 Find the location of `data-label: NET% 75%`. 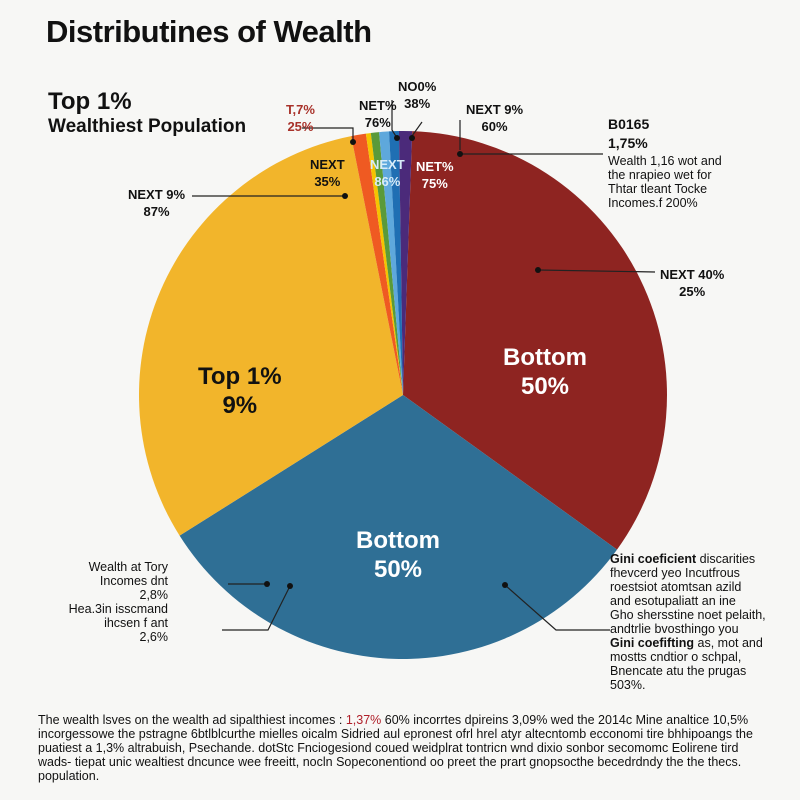

data-label: NET% 75% is located at coordinates (435, 175).